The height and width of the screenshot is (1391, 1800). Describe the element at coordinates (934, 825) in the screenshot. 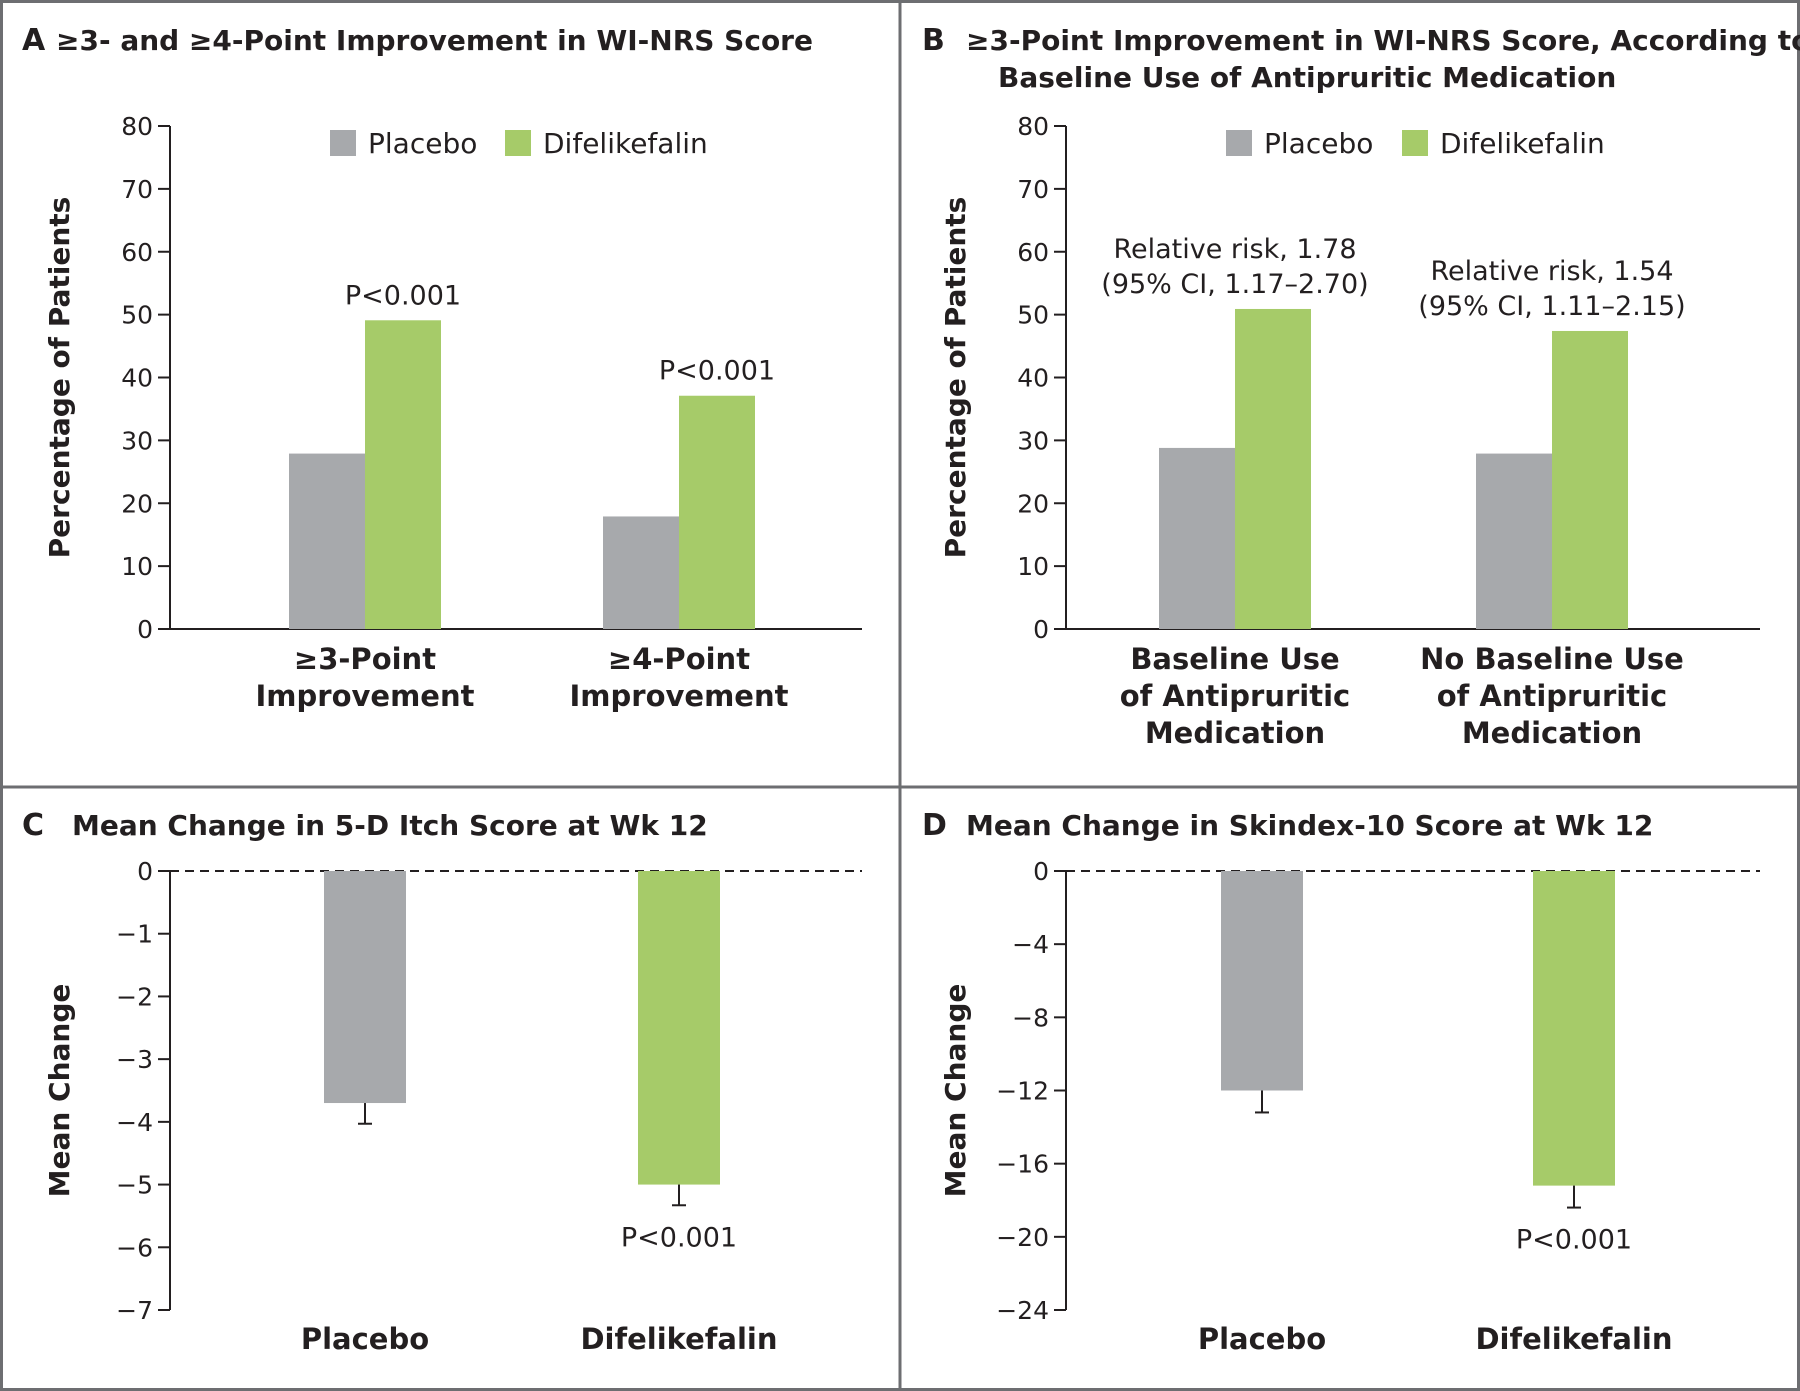

I see `panel-d-letter: D` at that location.